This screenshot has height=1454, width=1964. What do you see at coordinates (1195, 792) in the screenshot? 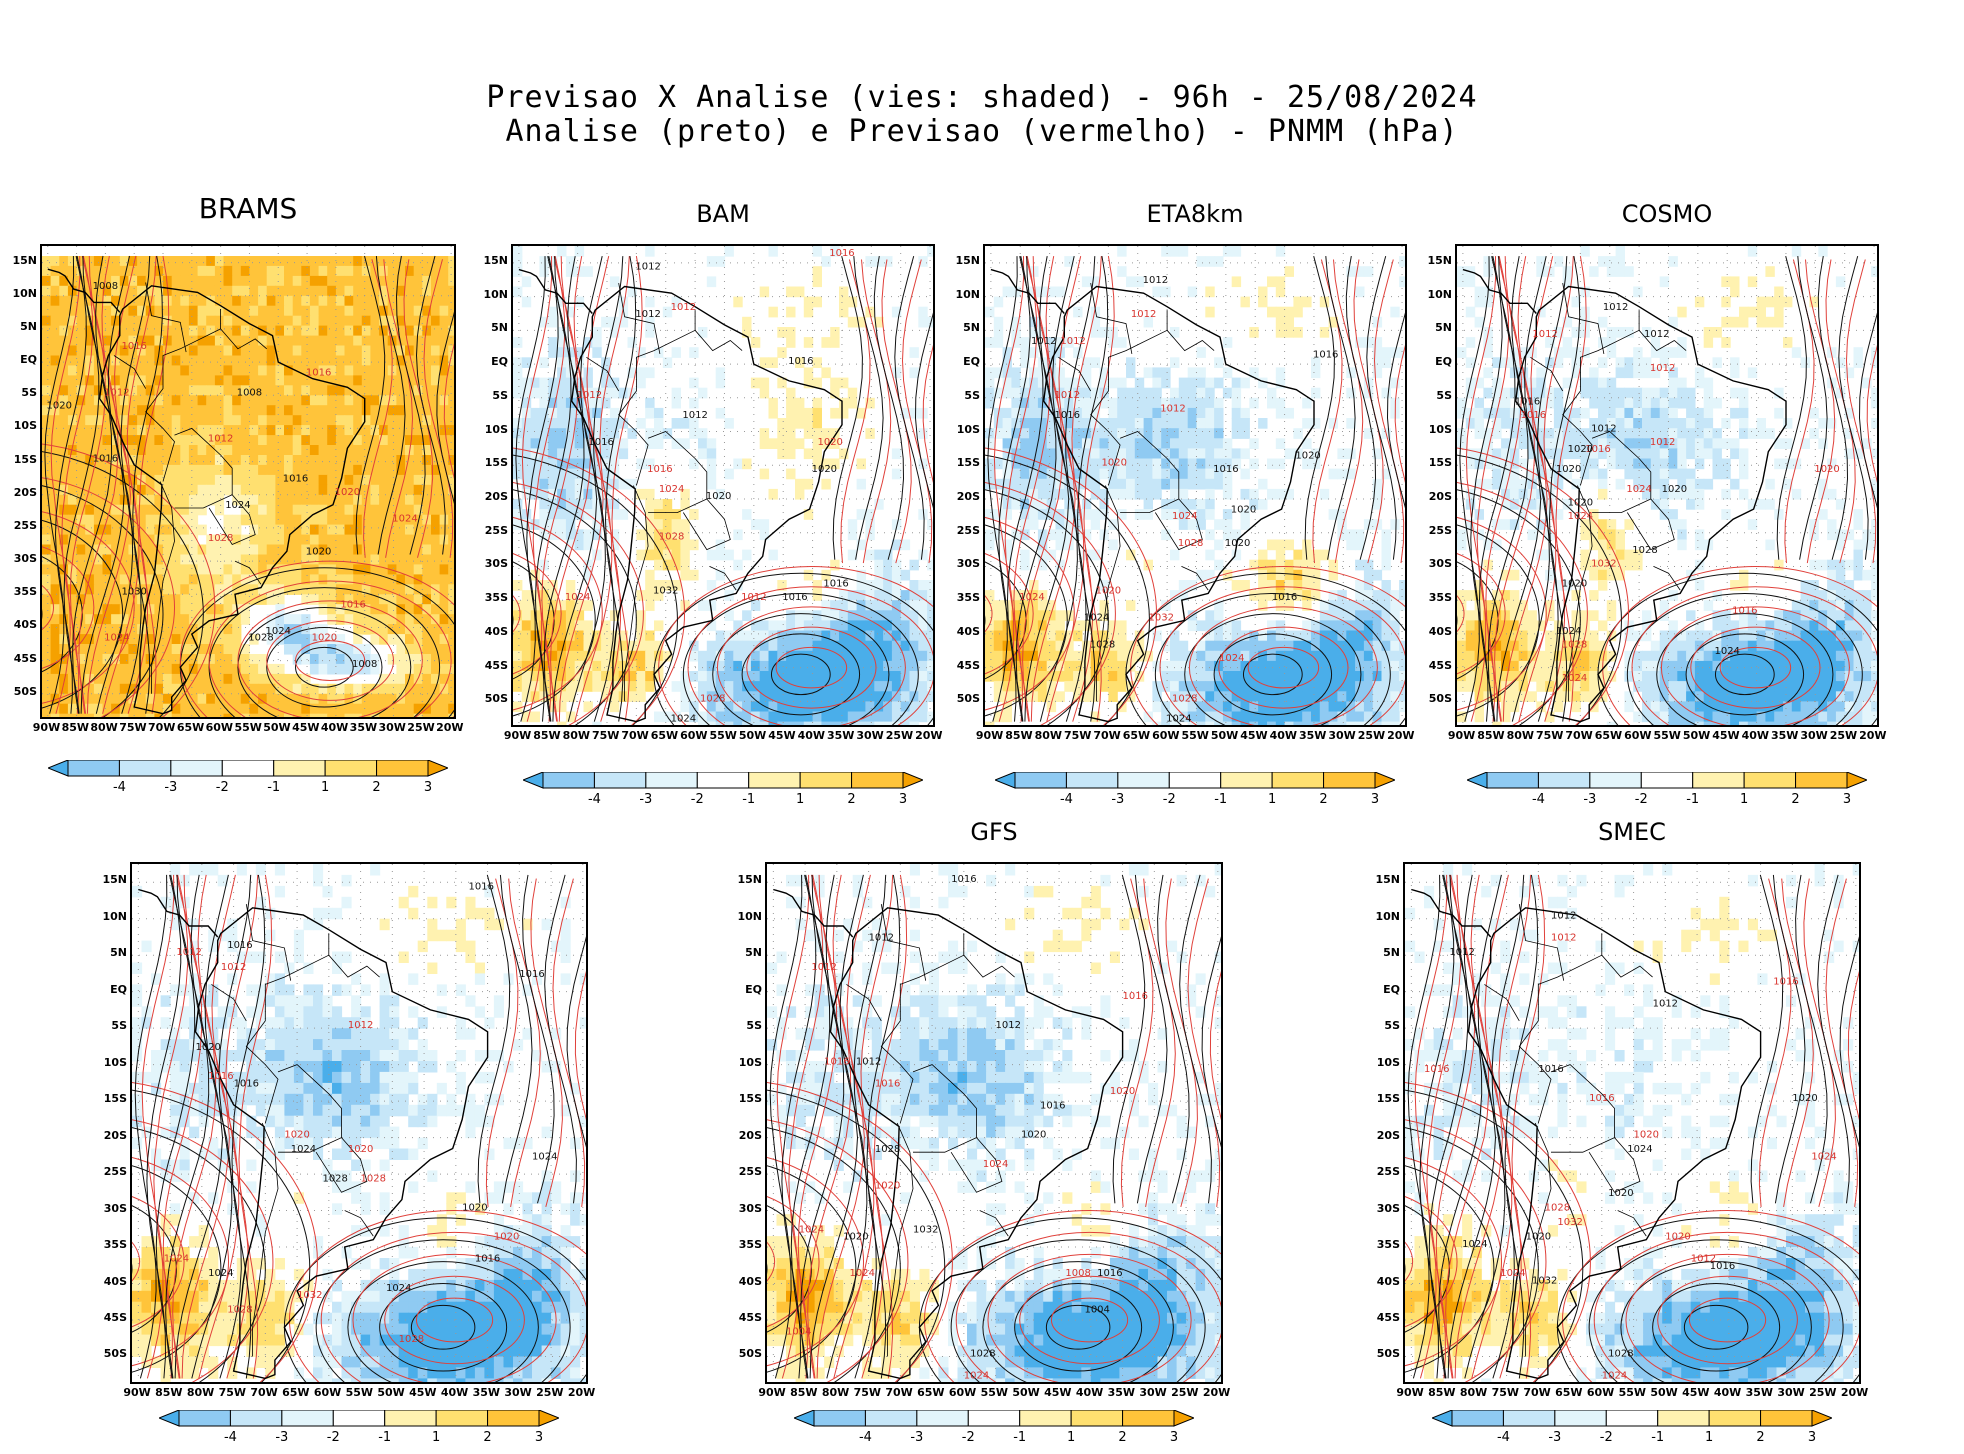
I see `colorbar-svg: -4-3-2-11234` at bounding box center [1195, 792].